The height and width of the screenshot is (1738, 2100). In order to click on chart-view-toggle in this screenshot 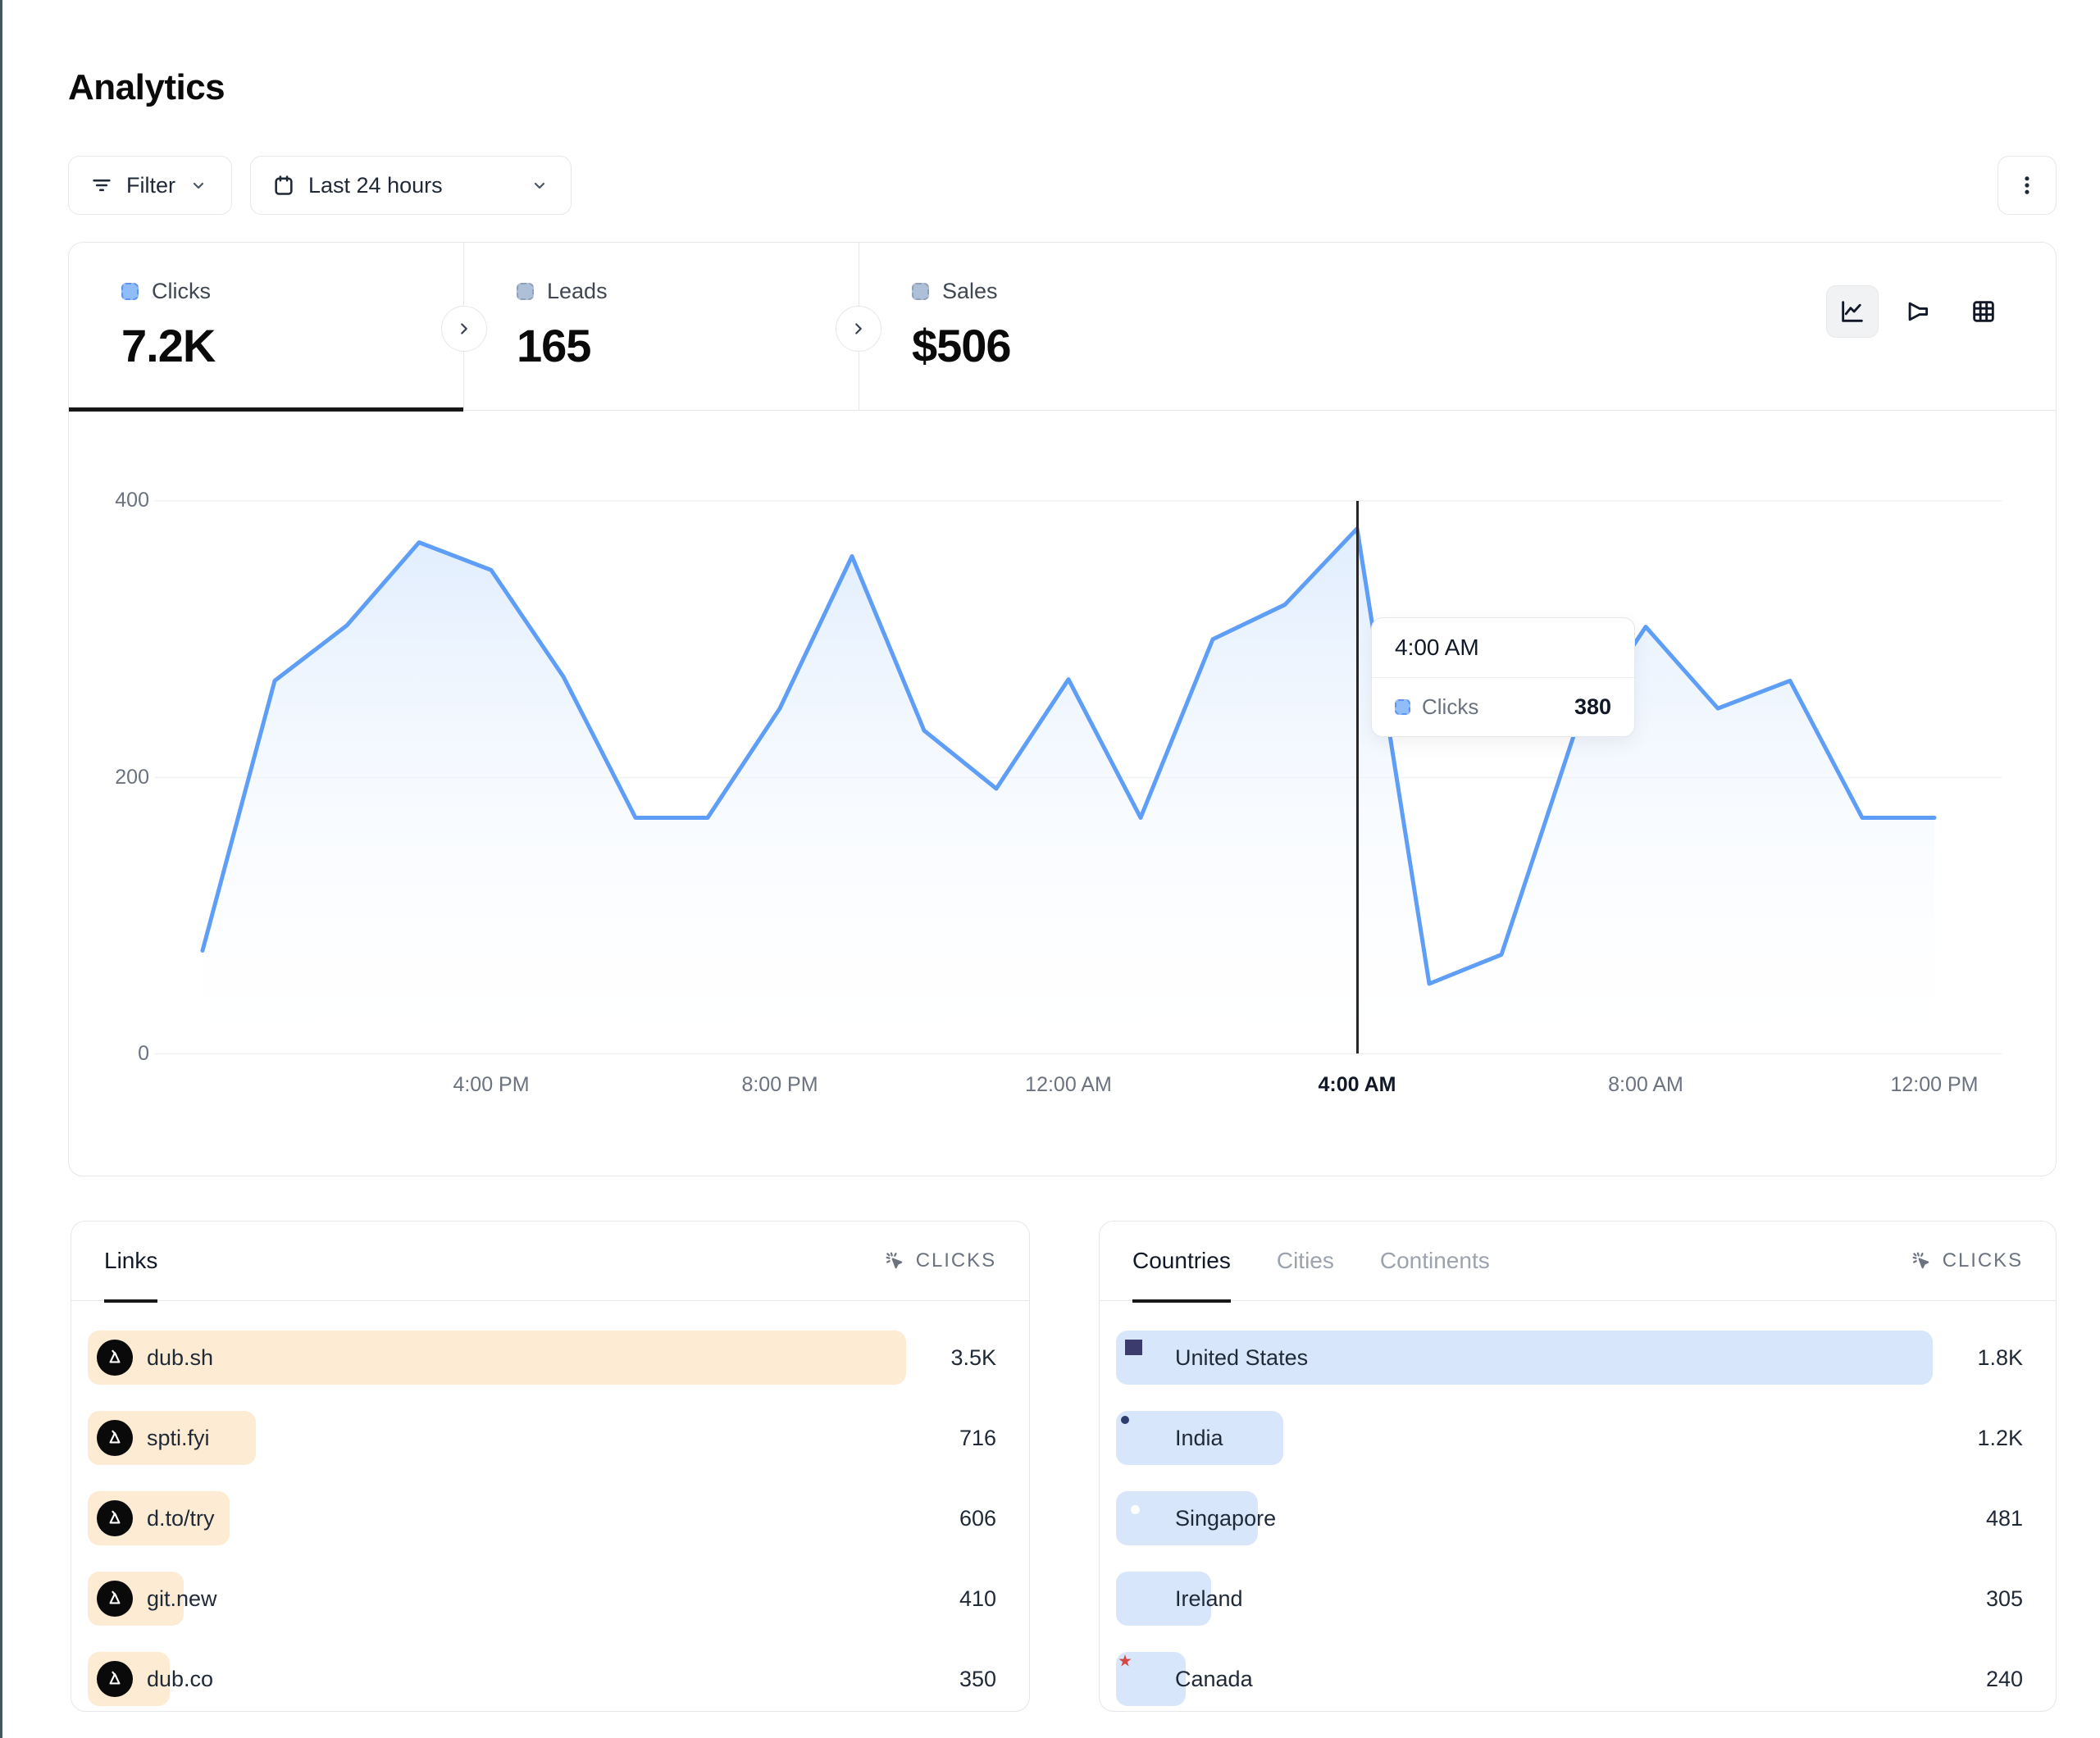, I will do `click(1918, 311)`.